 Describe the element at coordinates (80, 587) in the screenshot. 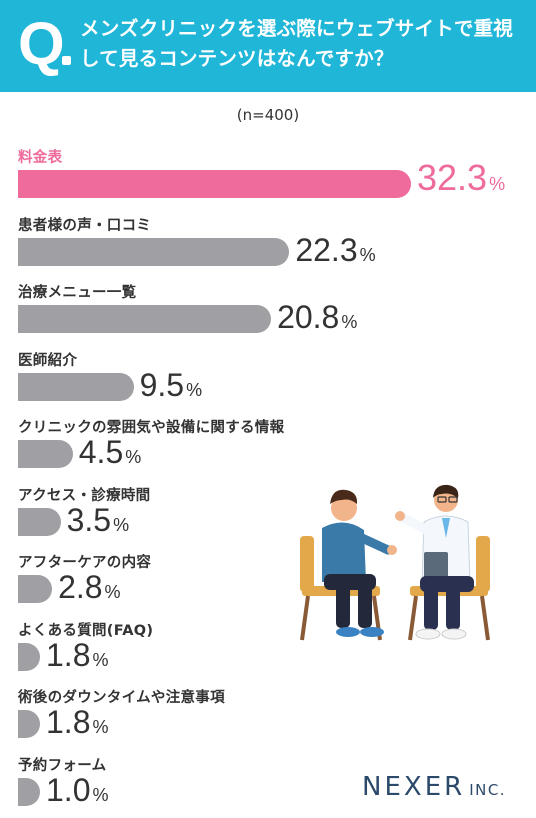

I see `value-number: 2.8` at that location.